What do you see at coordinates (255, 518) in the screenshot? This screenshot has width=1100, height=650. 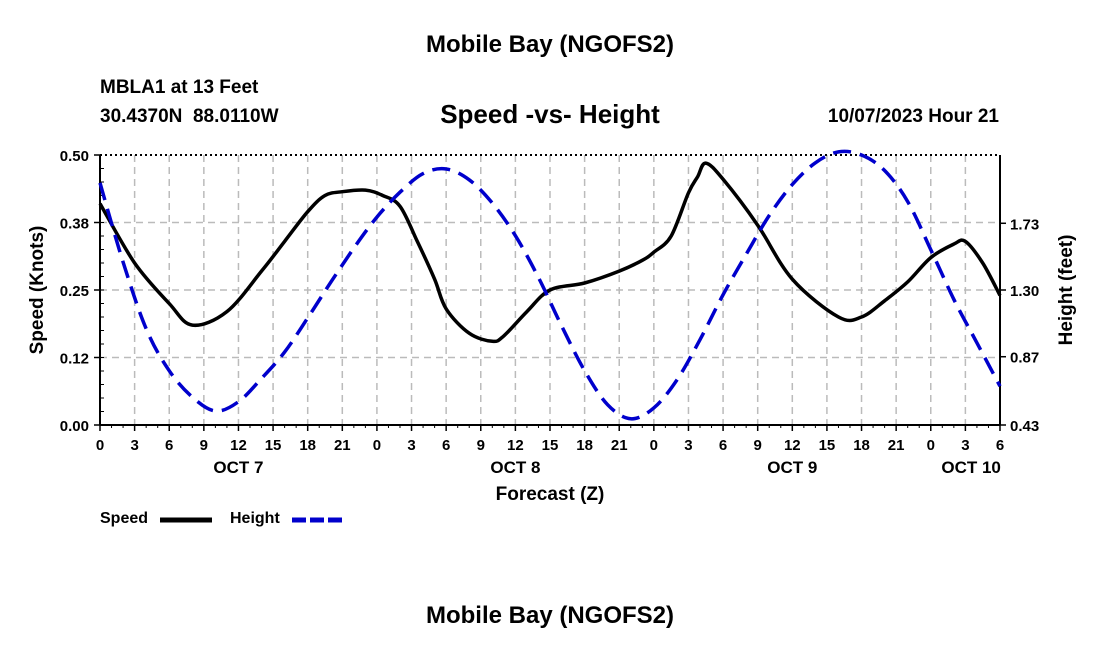 I see `legend-label-height: Height` at bounding box center [255, 518].